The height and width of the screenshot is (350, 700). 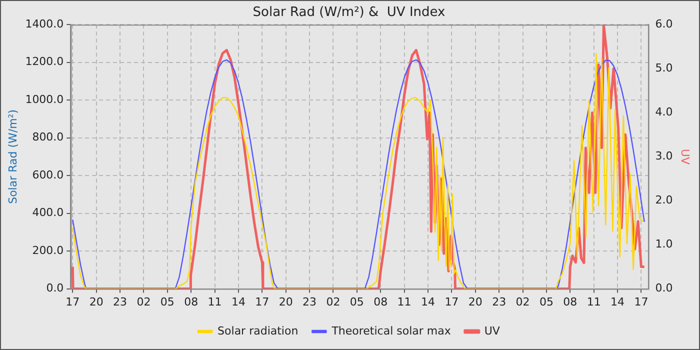 I want to click on y-tick-label: 1000.0, so click(x=44, y=99).